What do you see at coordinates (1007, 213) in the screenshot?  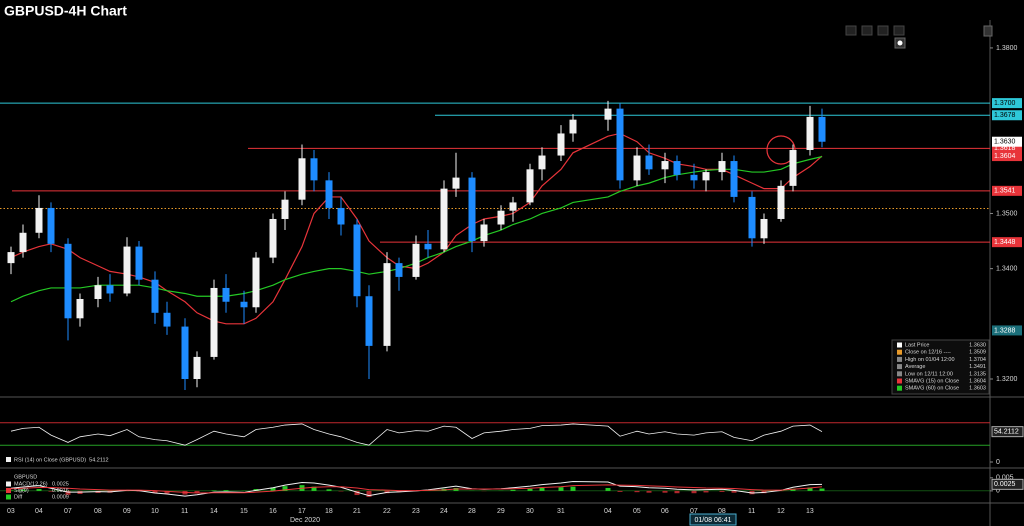 I see `y-tick-label: 1.3500` at bounding box center [1007, 213].